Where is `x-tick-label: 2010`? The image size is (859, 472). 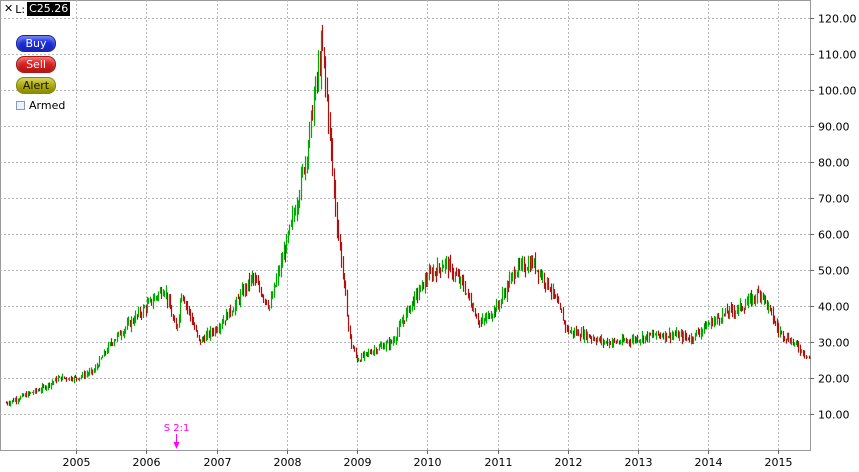
x-tick-label: 2010 is located at coordinates (428, 462).